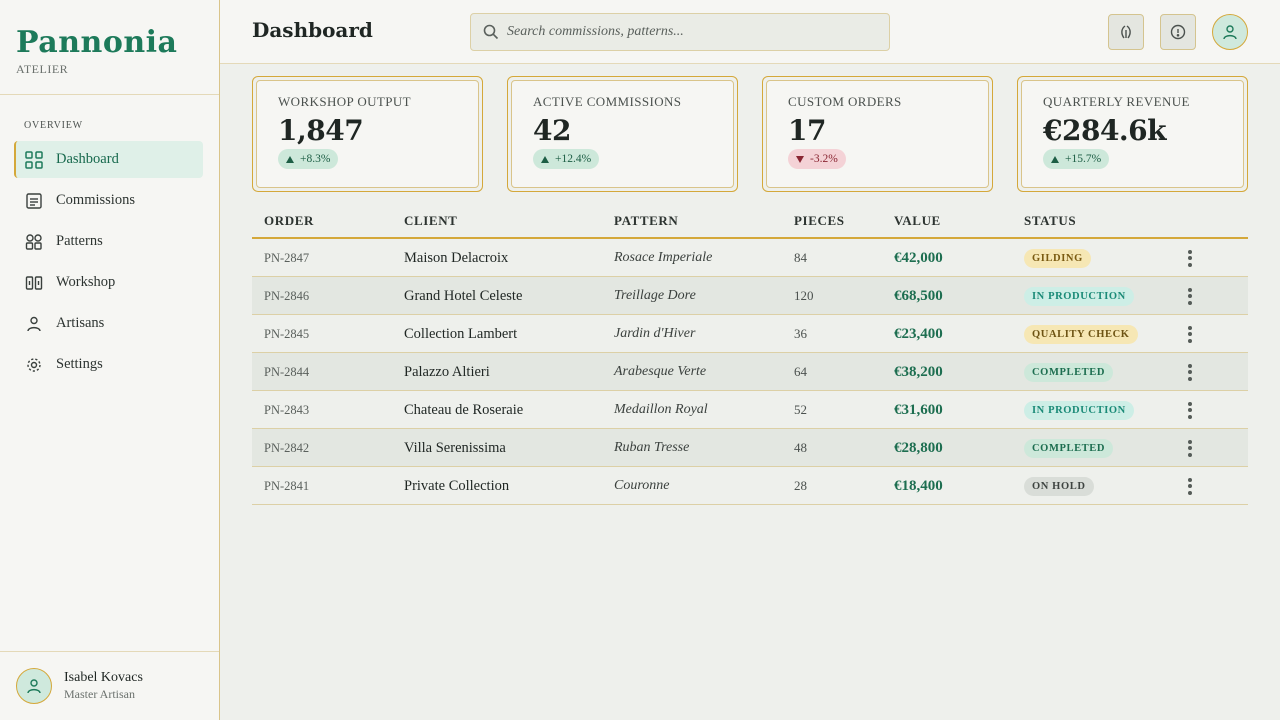 The image size is (1280, 720). What do you see at coordinates (800, 257) in the screenshot?
I see `pieces-cell: 84` at bounding box center [800, 257].